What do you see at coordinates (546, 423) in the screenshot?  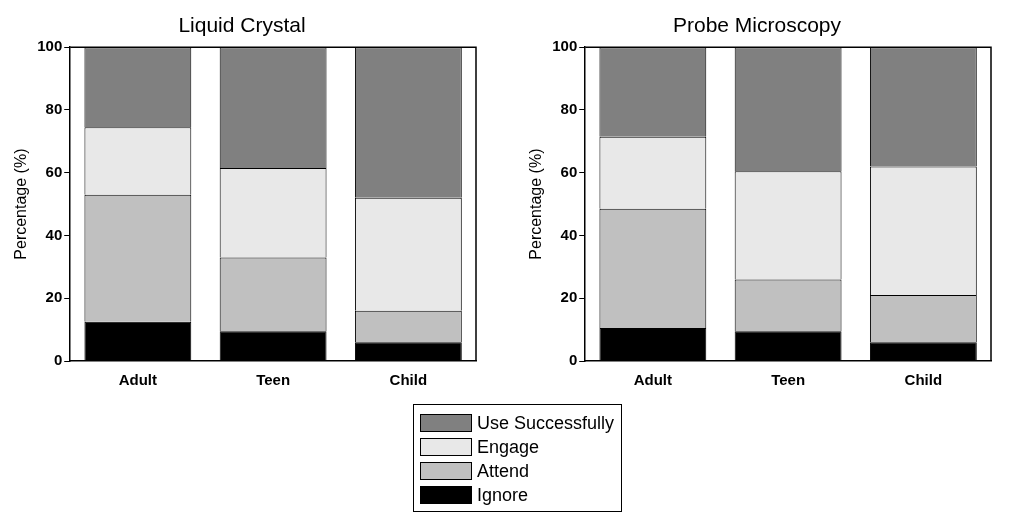 I see `legend-label: Use Successfully` at bounding box center [546, 423].